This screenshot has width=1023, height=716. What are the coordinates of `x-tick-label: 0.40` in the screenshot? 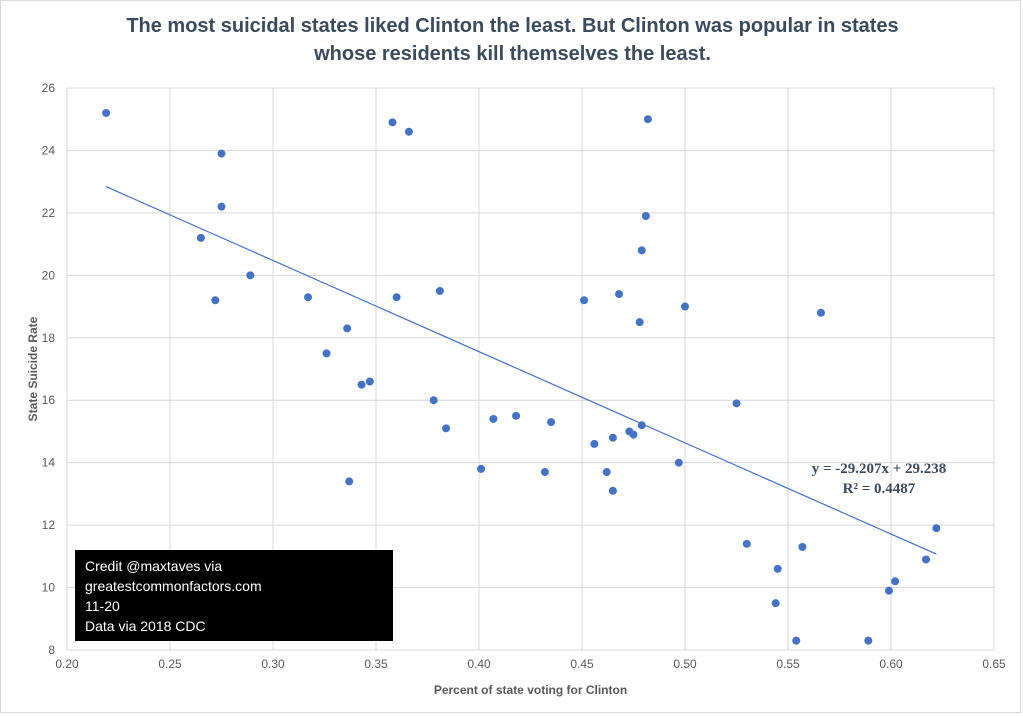 It's located at (479, 664).